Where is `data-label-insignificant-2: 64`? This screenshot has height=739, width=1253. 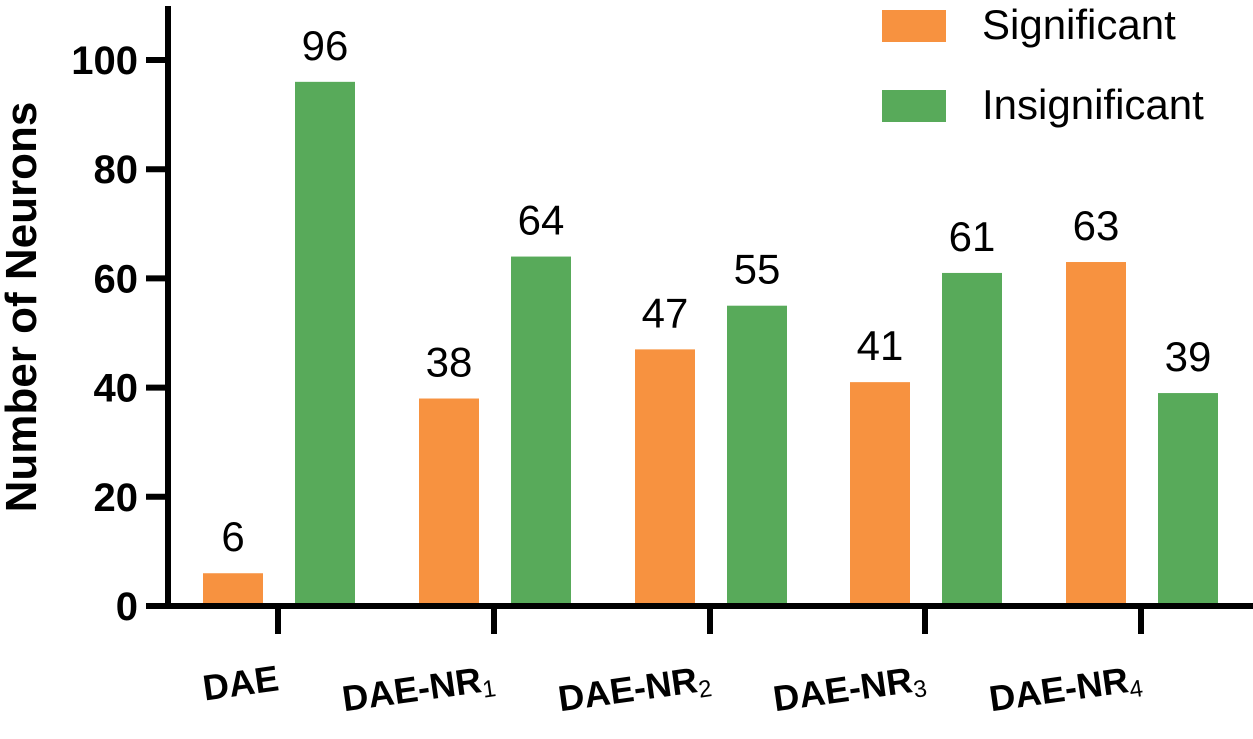
data-label-insignificant-2: 64 is located at coordinates (541, 220).